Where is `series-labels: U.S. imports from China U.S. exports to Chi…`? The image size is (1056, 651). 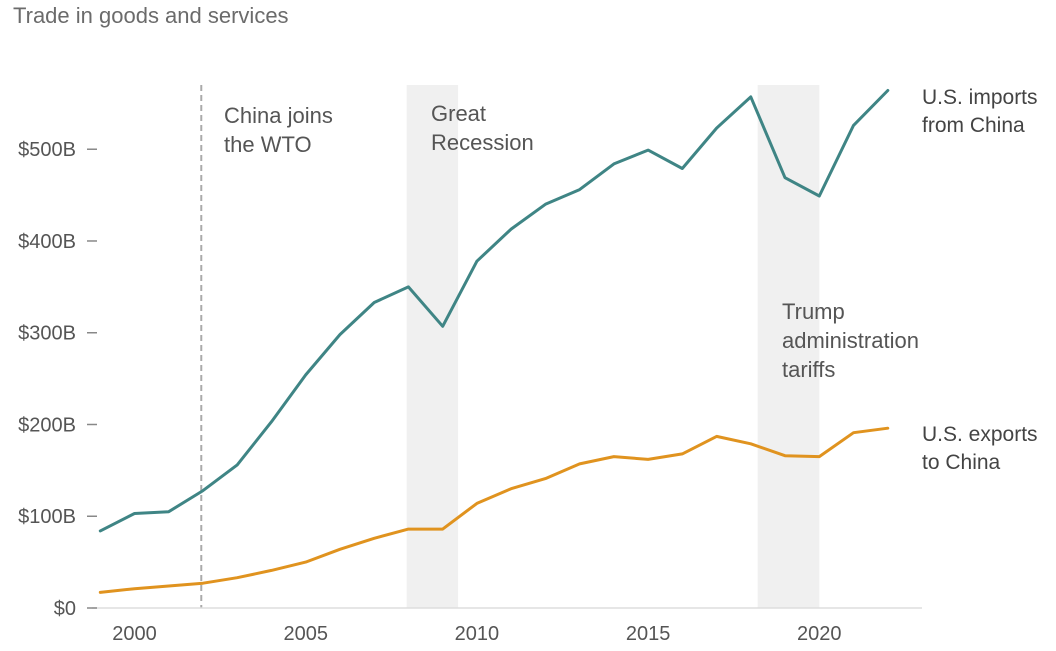
series-labels: U.S. imports from China U.S. exports to Chi… is located at coordinates (980, 280).